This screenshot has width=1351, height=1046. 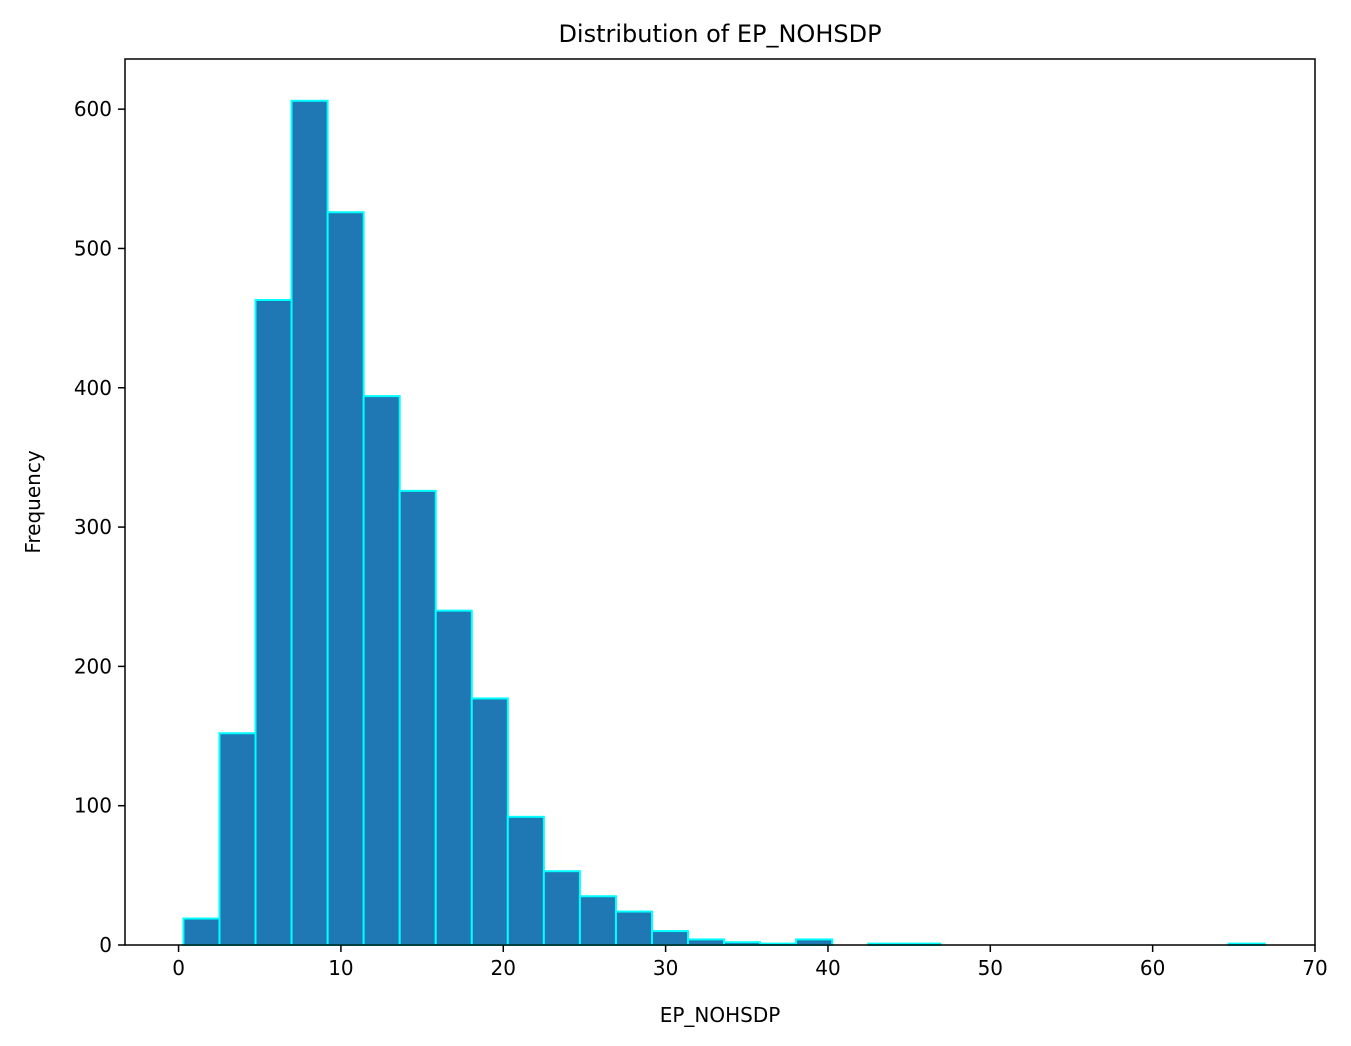 I want to click on x-axis-label: EP_NOHSDP, so click(x=720, y=1015).